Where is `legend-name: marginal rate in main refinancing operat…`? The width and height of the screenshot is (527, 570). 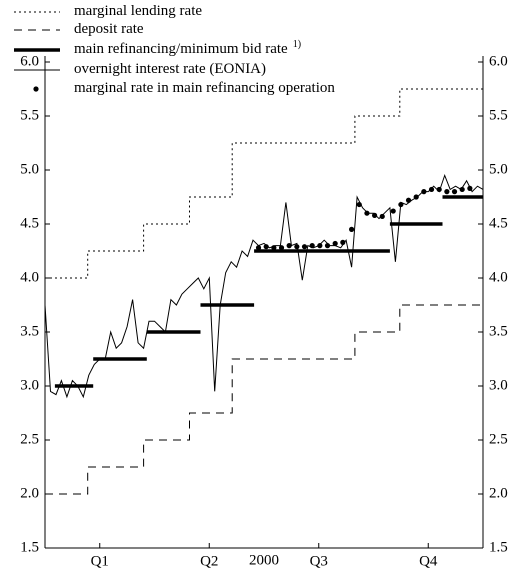 legend-name: marginal rate in main refinancing operat… is located at coordinates (204, 88).